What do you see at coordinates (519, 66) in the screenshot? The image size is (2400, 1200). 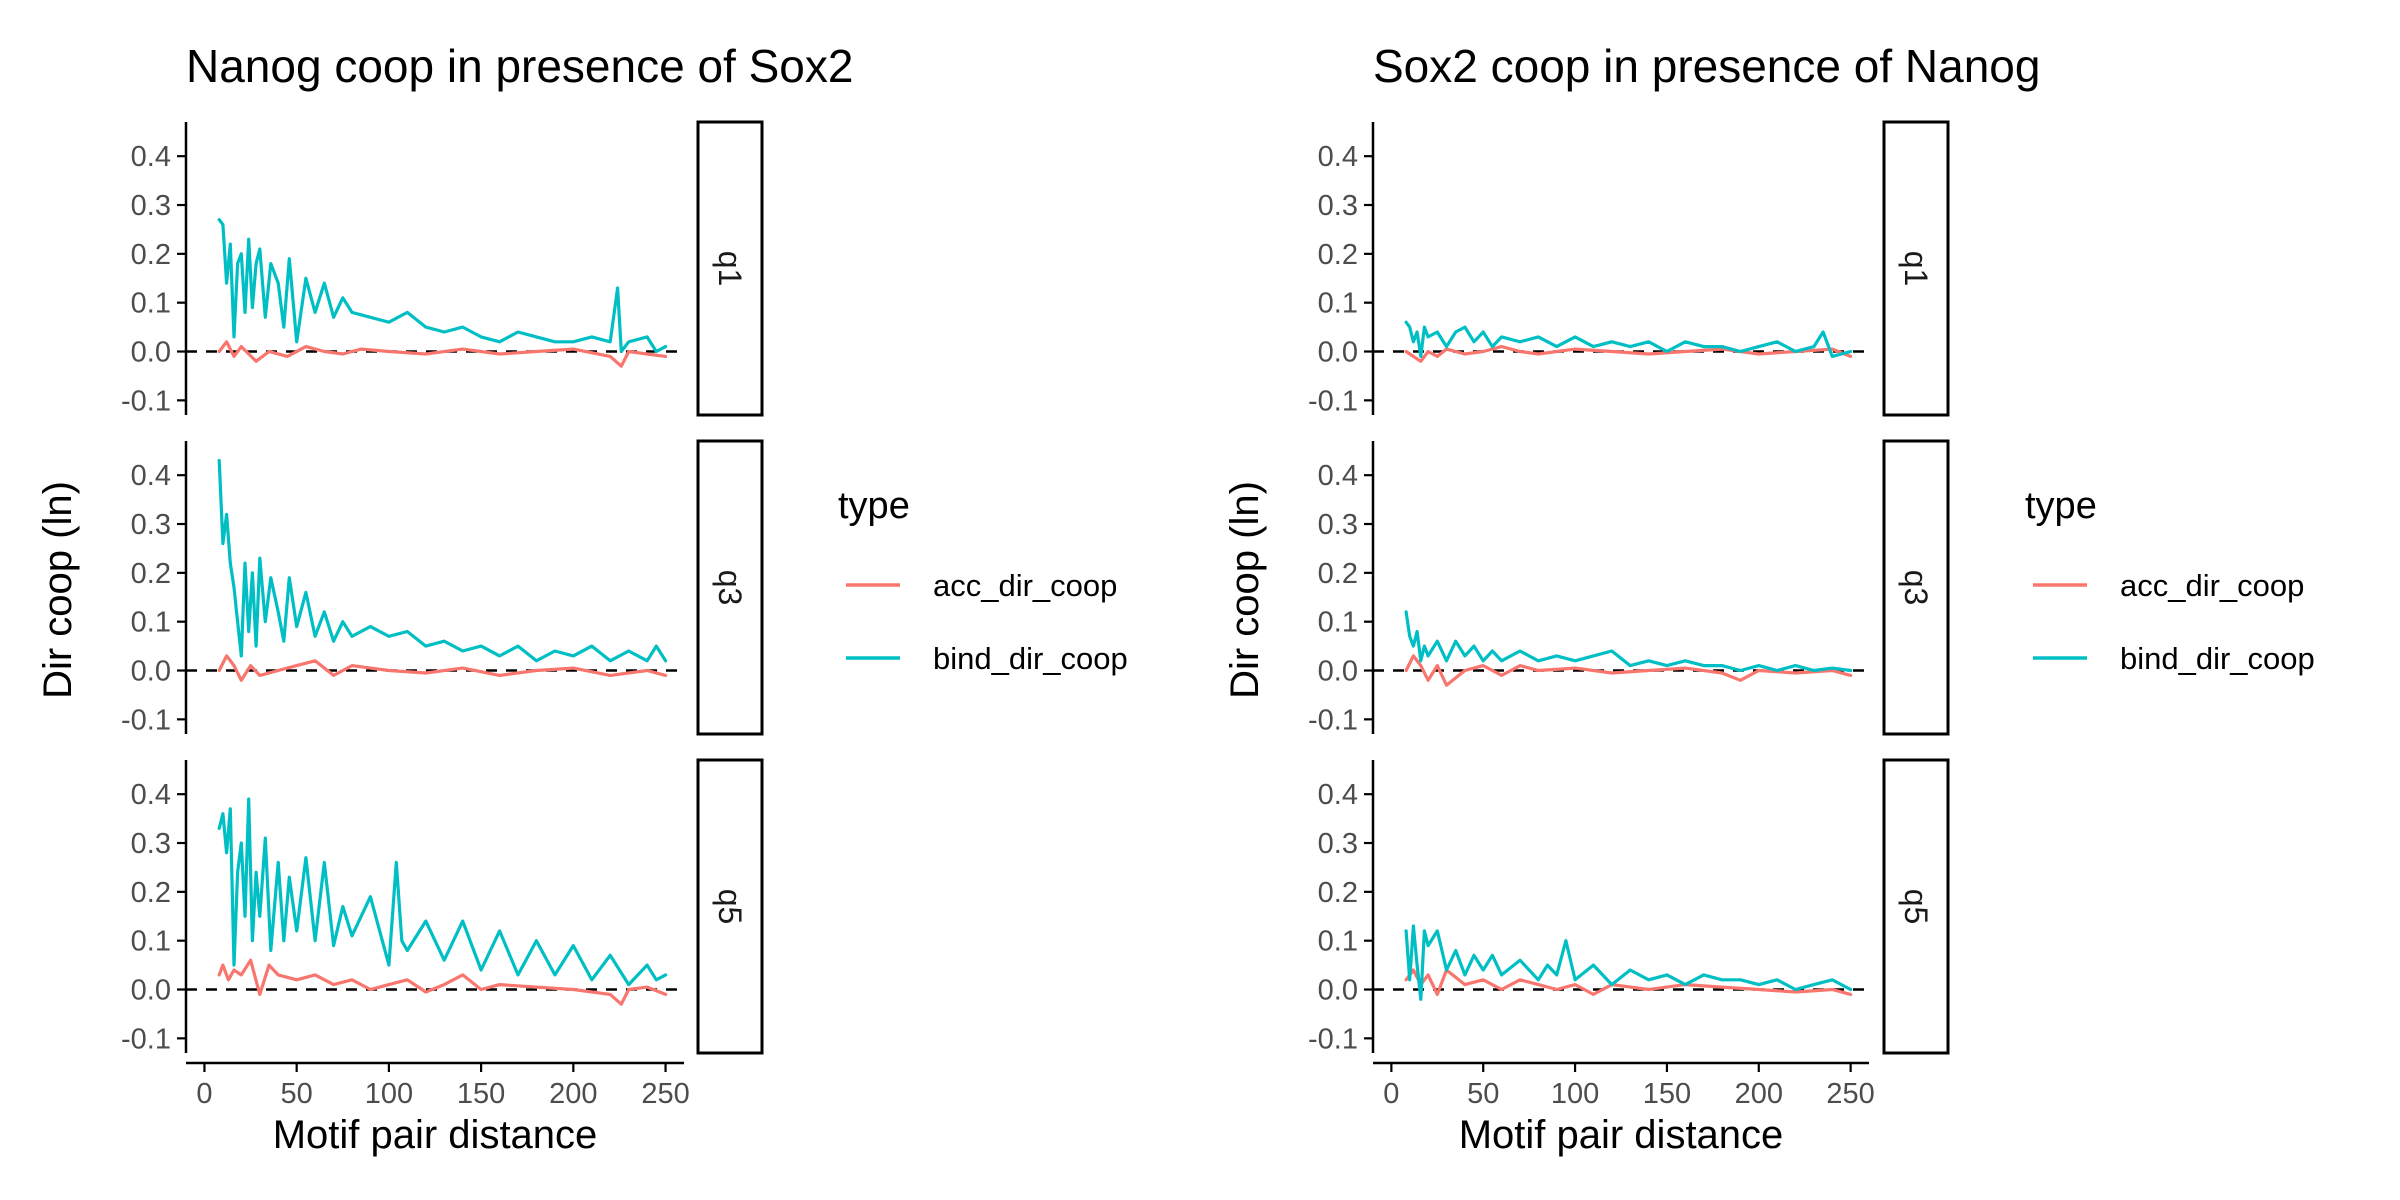 I see `chart-title: Nanog coop in presence of Sox2` at bounding box center [519, 66].